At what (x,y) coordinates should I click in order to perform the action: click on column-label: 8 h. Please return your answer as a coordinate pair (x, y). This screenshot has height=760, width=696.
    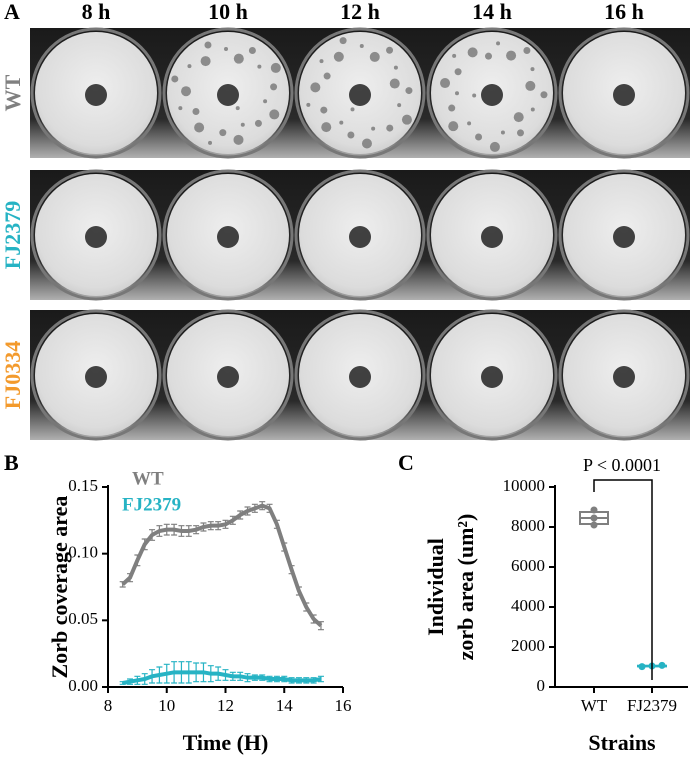
    Looking at the image, I should click on (96, 12).